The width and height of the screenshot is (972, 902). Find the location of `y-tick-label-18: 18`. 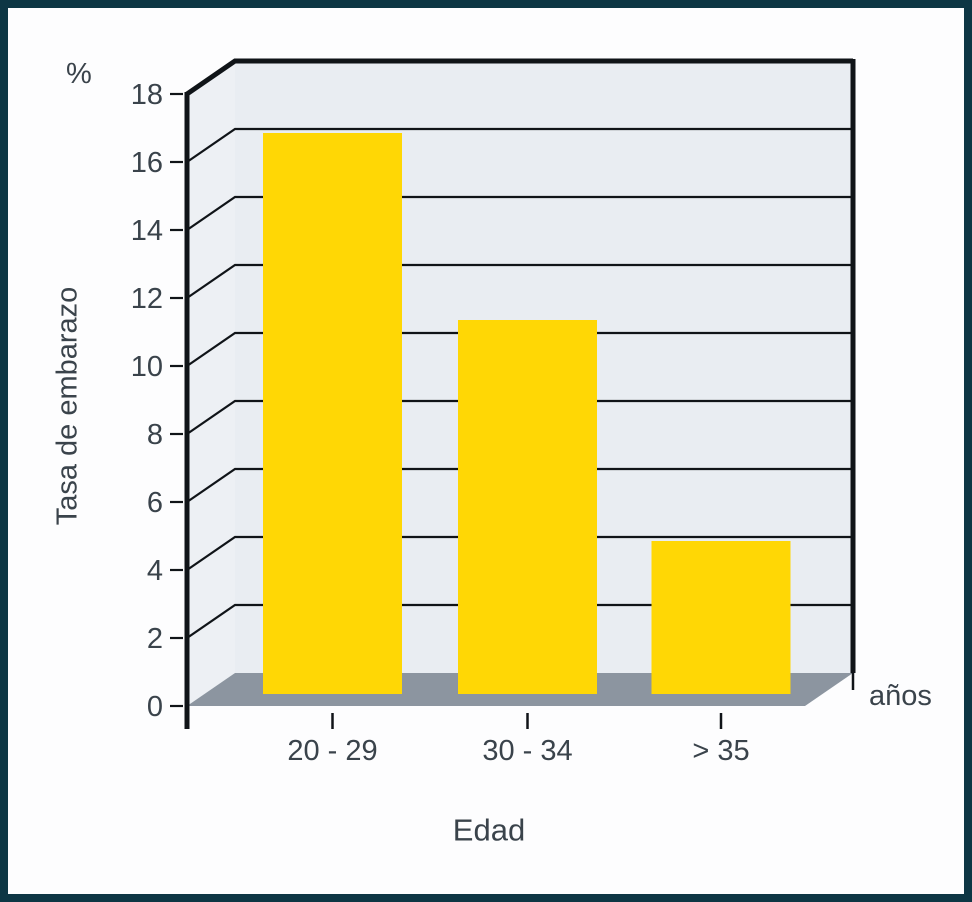

y-tick-label-18: 18 is located at coordinates (147, 95).